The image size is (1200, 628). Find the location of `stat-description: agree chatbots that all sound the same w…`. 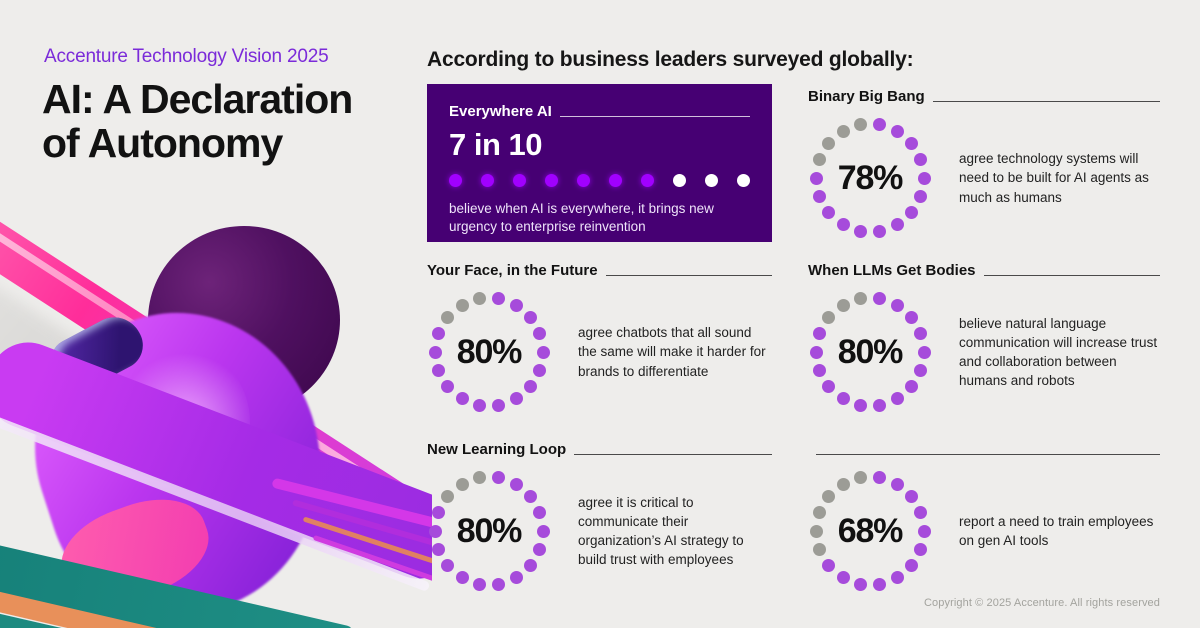

stat-description: agree chatbots that all sound the same w… is located at coordinates (672, 352).